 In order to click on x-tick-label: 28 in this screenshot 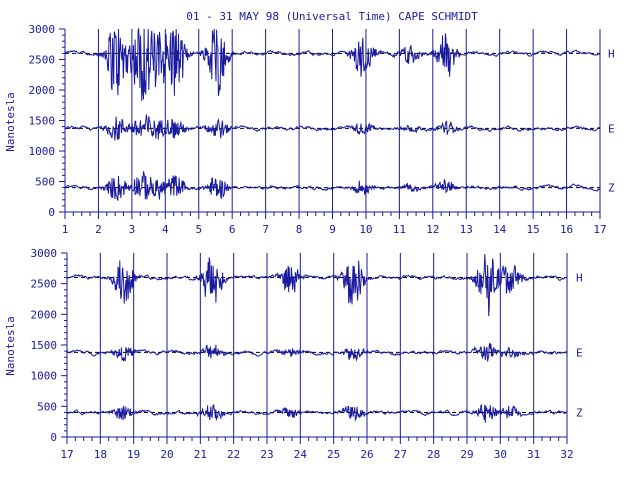, I will do `click(433, 454)`.